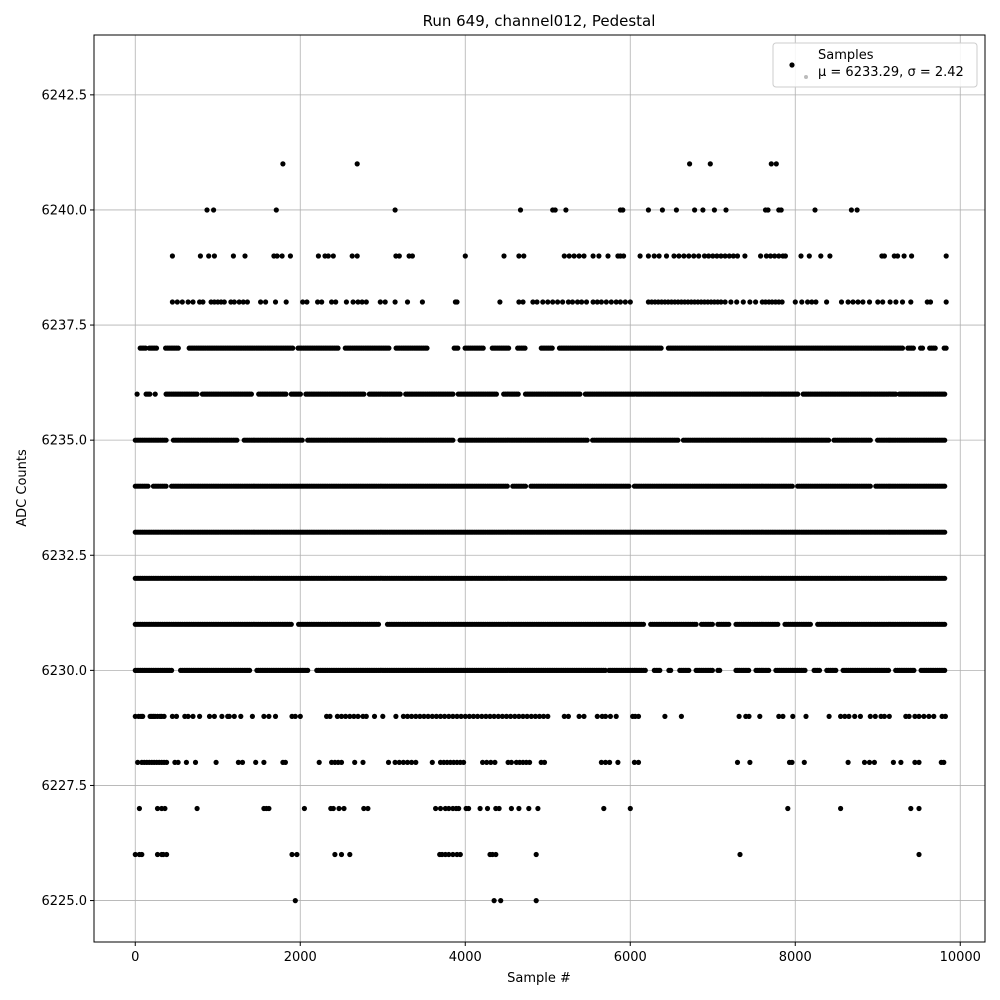  What do you see at coordinates (806, 77) in the screenshot?
I see `legend-marker-secondary` at bounding box center [806, 77].